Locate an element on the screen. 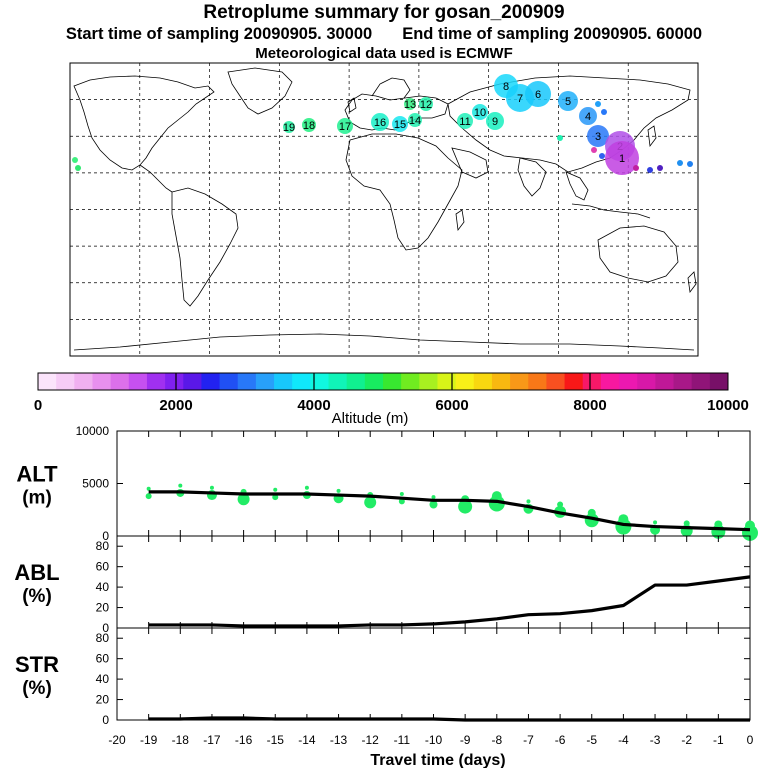 Image resolution: width=768 pixels, height=768 pixels. x-tick-label: -4 is located at coordinates (623, 740).